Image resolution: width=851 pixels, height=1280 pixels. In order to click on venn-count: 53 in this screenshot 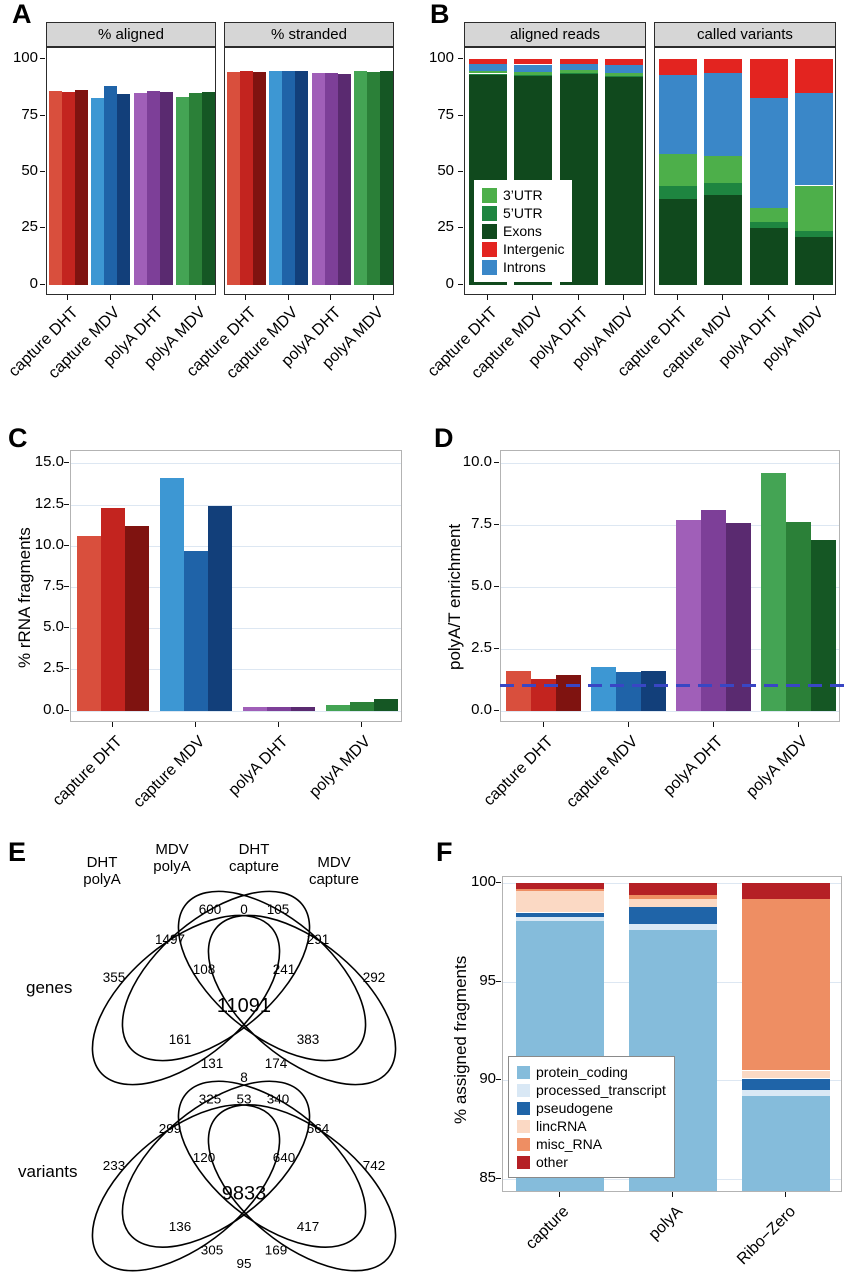, I will do `click(243, 1099)`.